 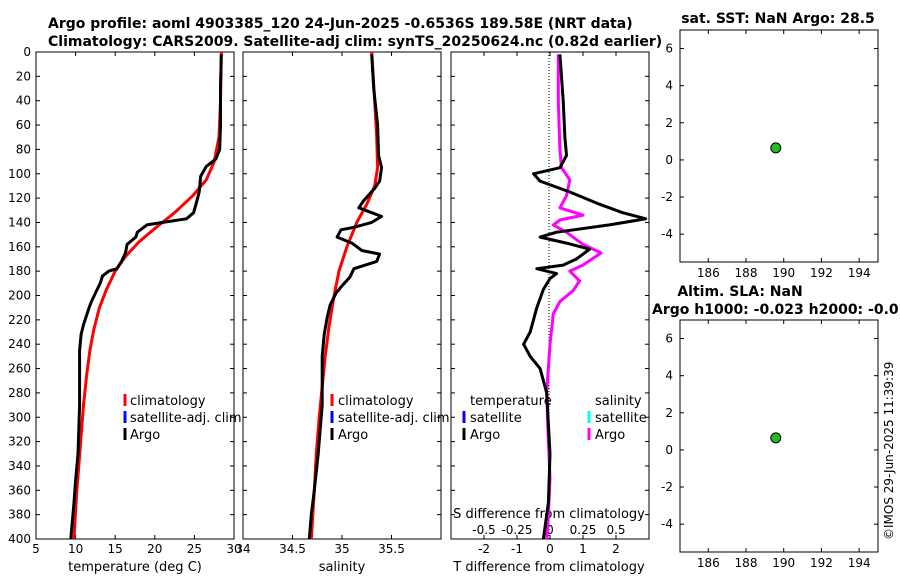 What do you see at coordinates (19, 515) in the screenshot?
I see `depth-tick-label: 380` at bounding box center [19, 515].